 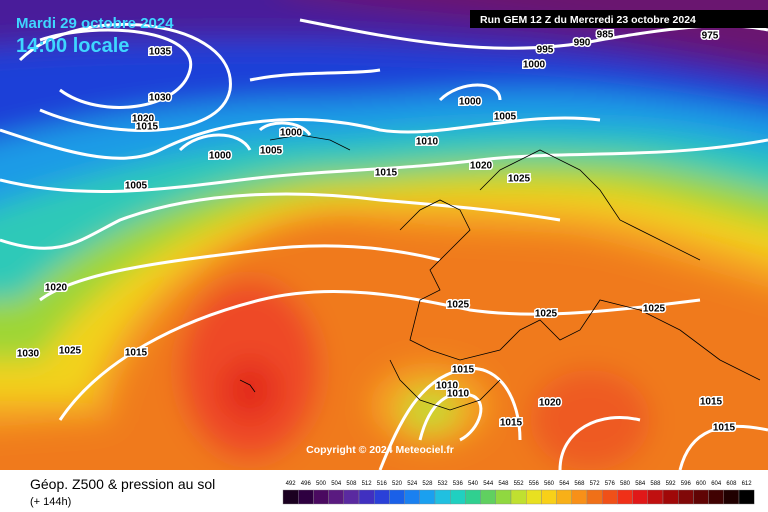 What do you see at coordinates (397, 484) in the screenshot?
I see `scale-label: 520` at bounding box center [397, 484].